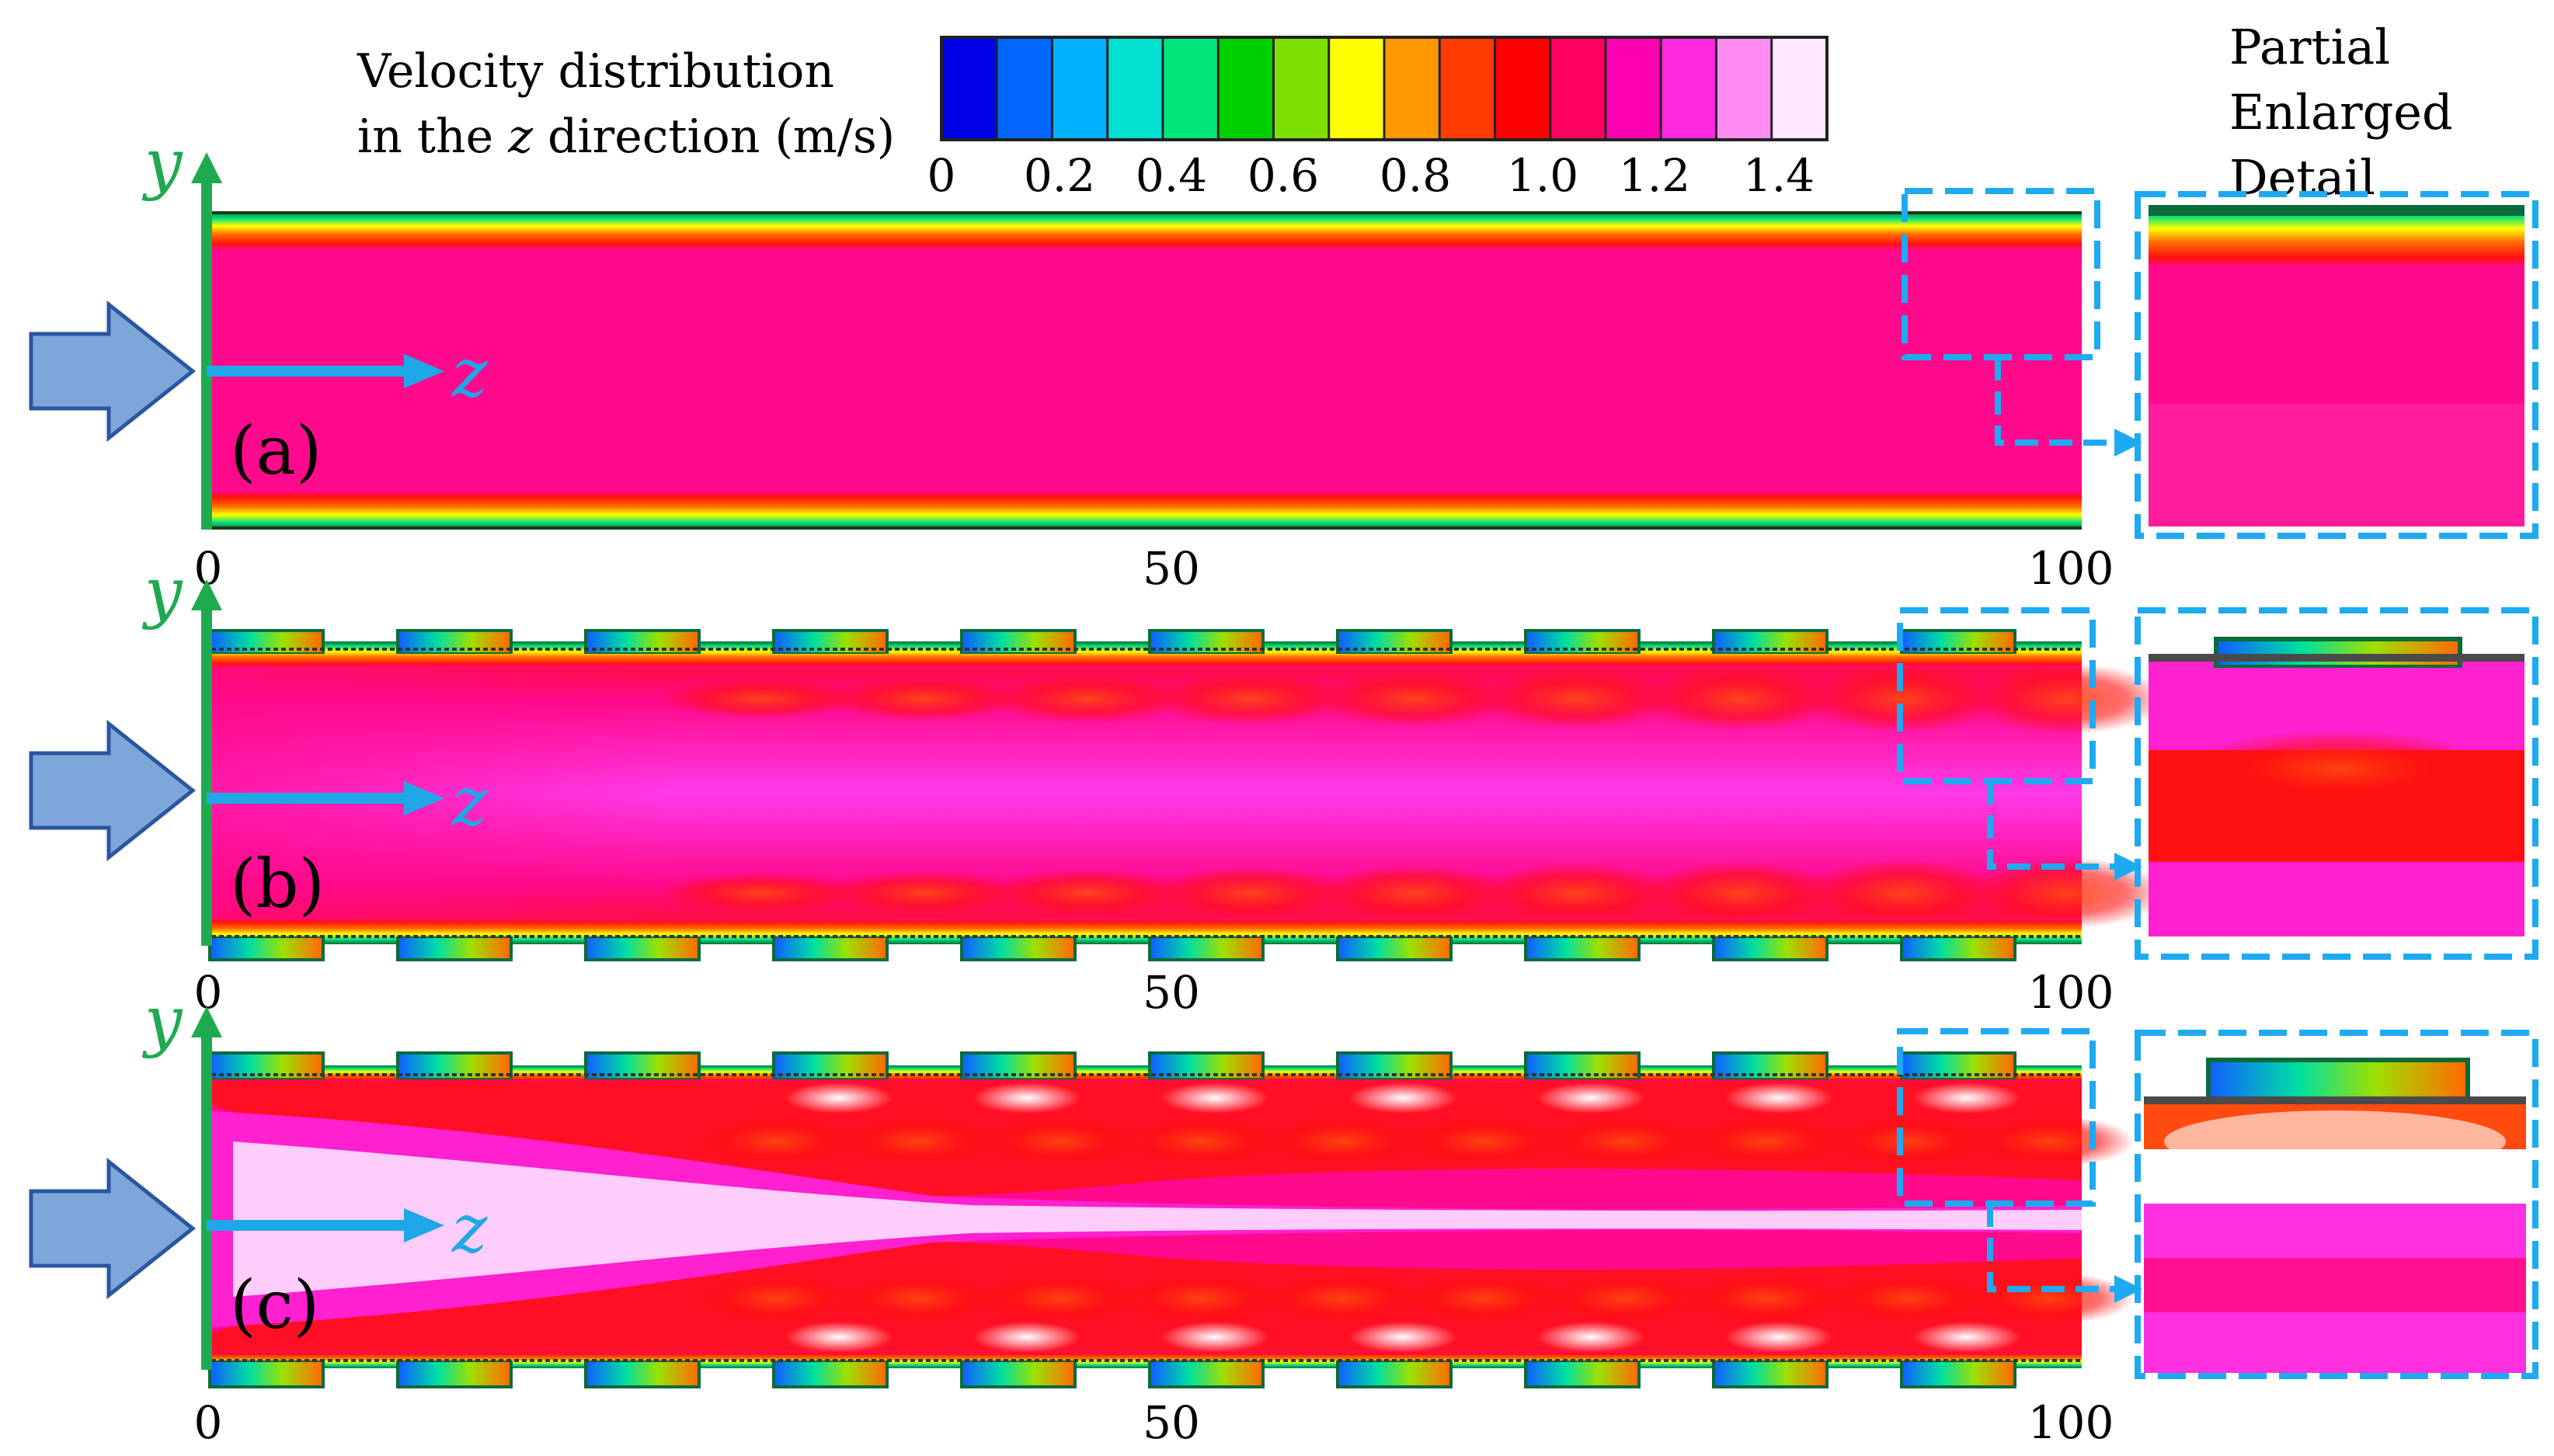  I want to click on panel-a-tick-50: 50, so click(1171, 568).